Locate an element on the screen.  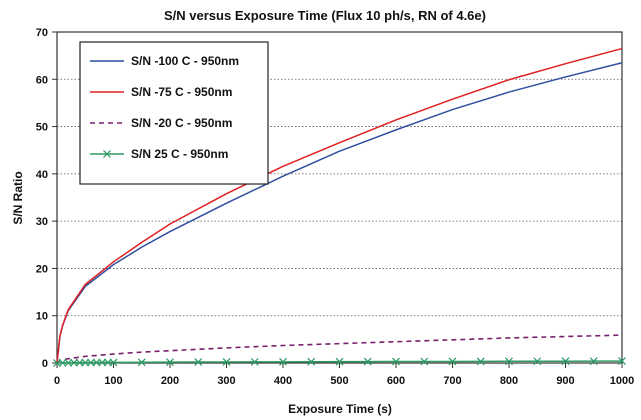
series-3-point-19-stroke-b is located at coordinates (367, 361).